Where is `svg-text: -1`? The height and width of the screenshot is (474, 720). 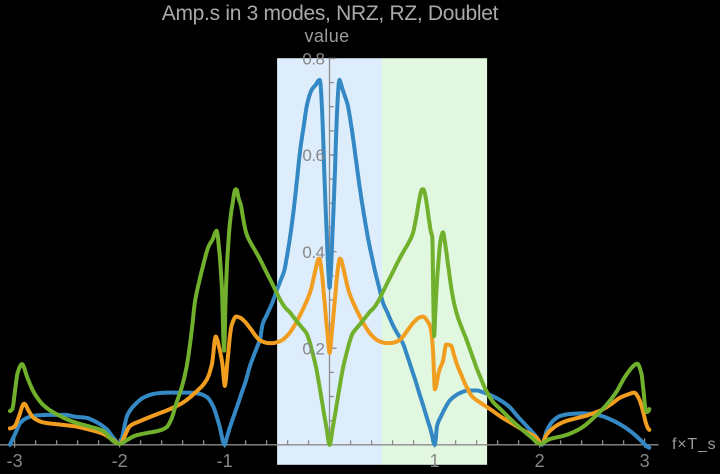 svg-text: -1 is located at coordinates (225, 461).